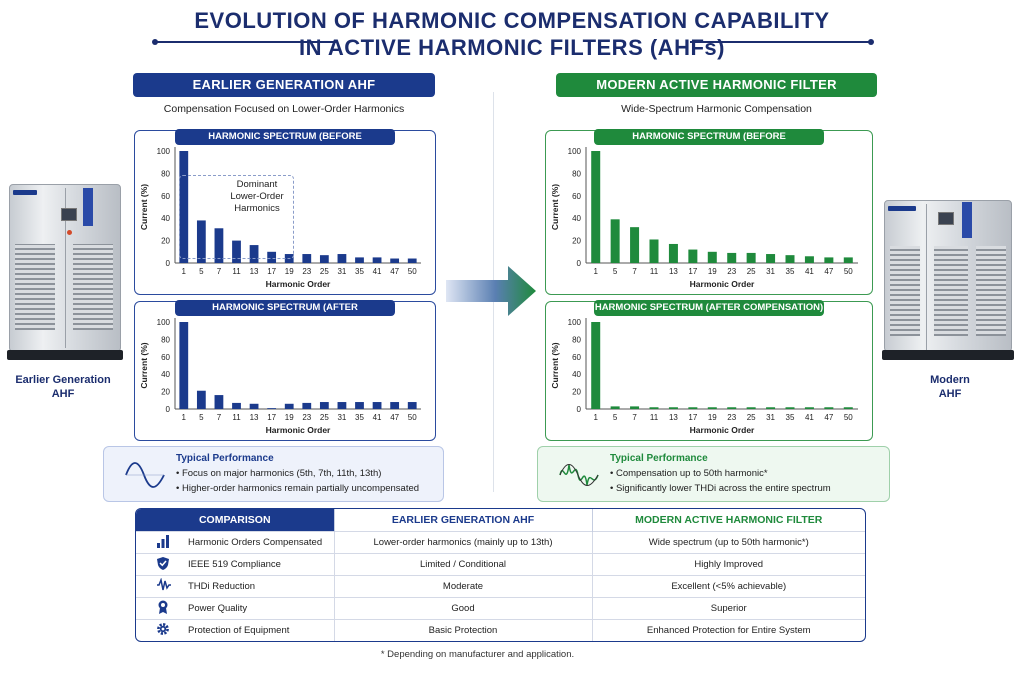 Image resolution: width=1024 pixels, height=683 pixels. I want to click on modern-cabinet-base, so click(948, 355).